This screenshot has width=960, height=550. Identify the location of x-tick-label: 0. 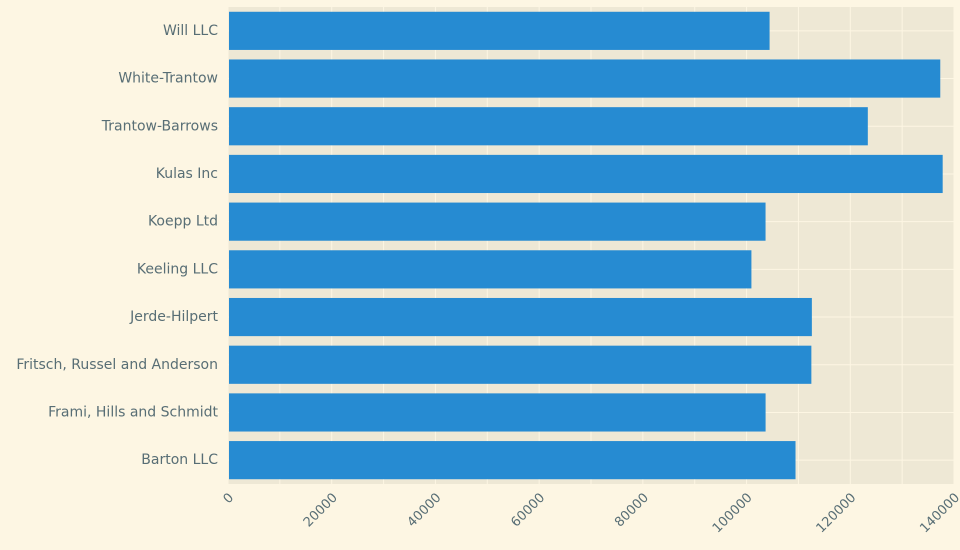
(229, 498).